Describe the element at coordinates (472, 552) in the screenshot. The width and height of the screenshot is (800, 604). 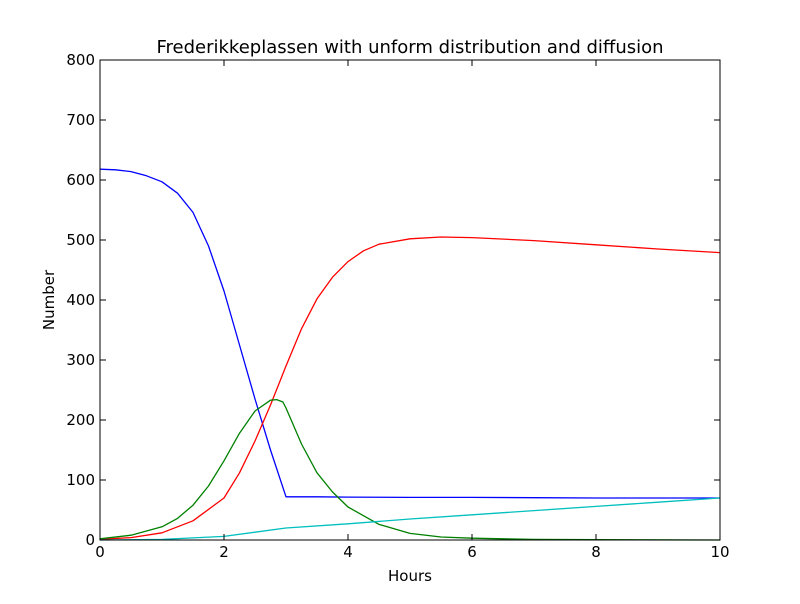
I see `x-tick-label: 6` at that location.